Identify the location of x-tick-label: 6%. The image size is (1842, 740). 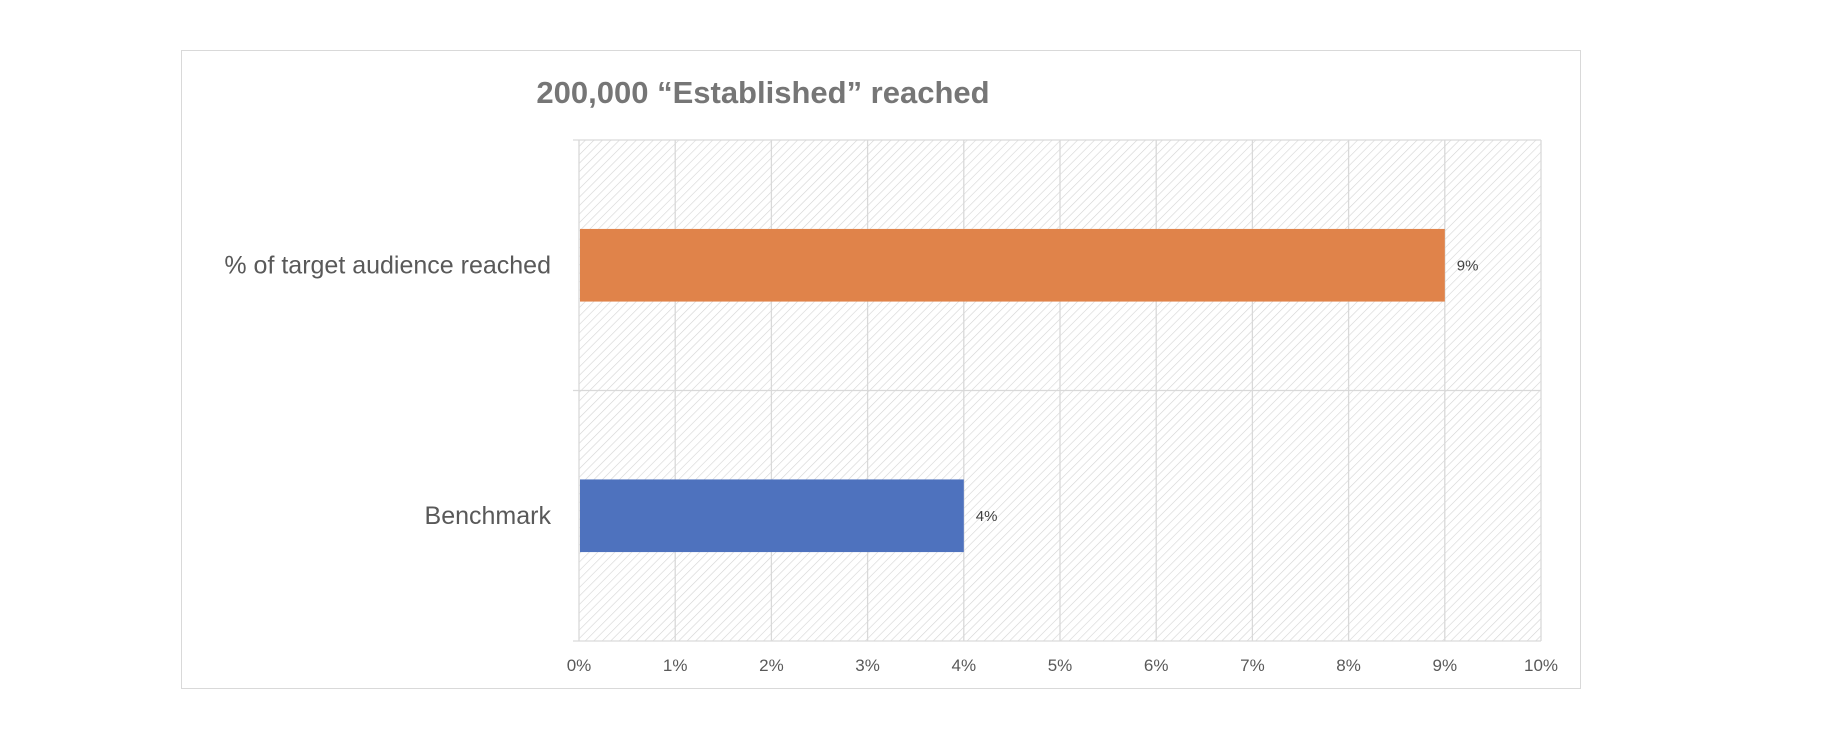
(1156, 665).